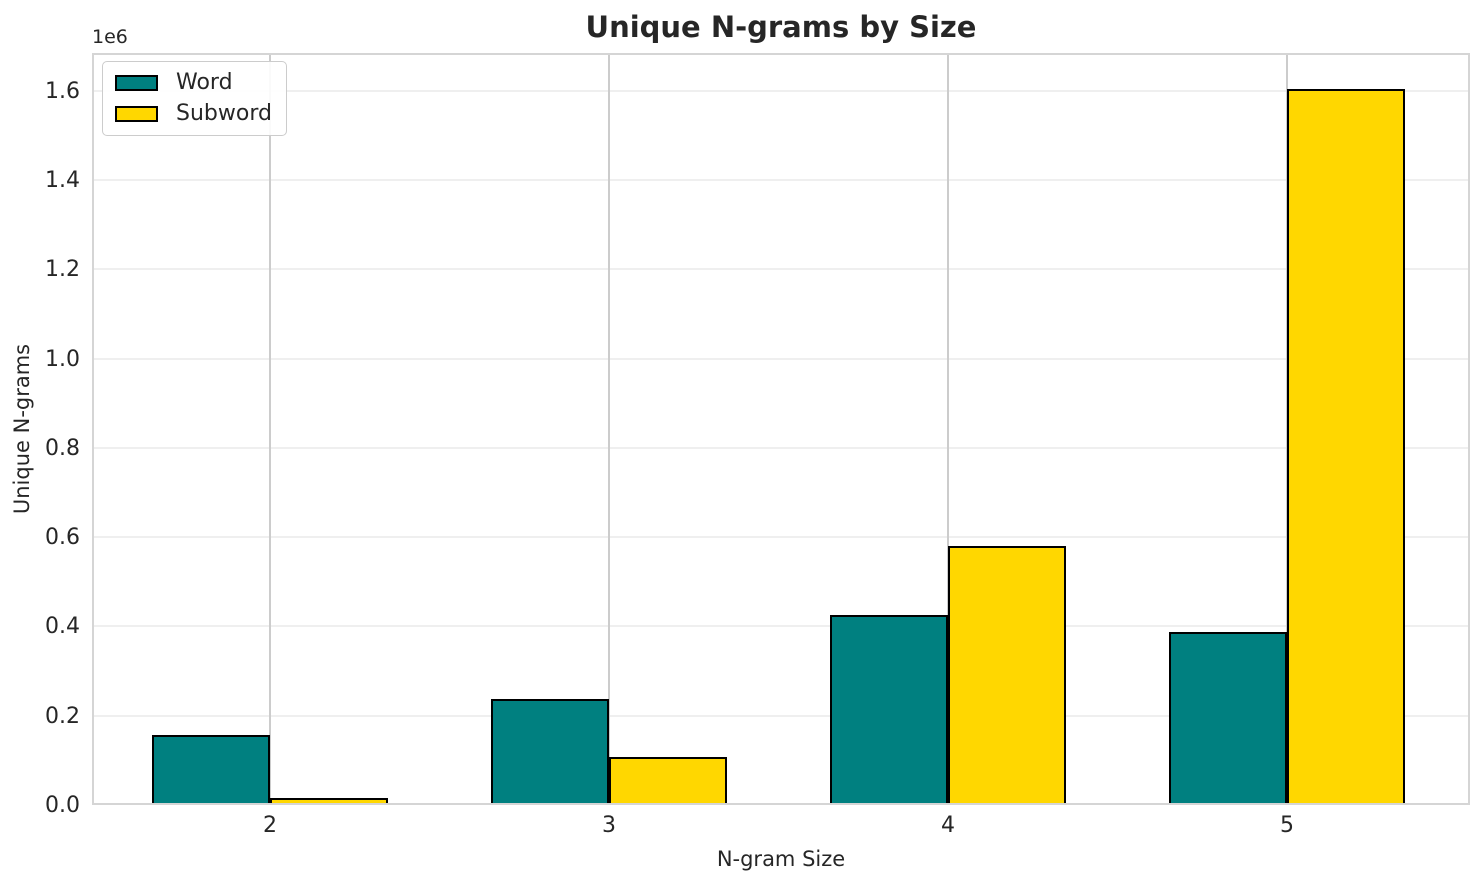 This screenshot has height=885, width=1484. Describe the element at coordinates (270, 825) in the screenshot. I see `x-tick-label: 2` at that location.